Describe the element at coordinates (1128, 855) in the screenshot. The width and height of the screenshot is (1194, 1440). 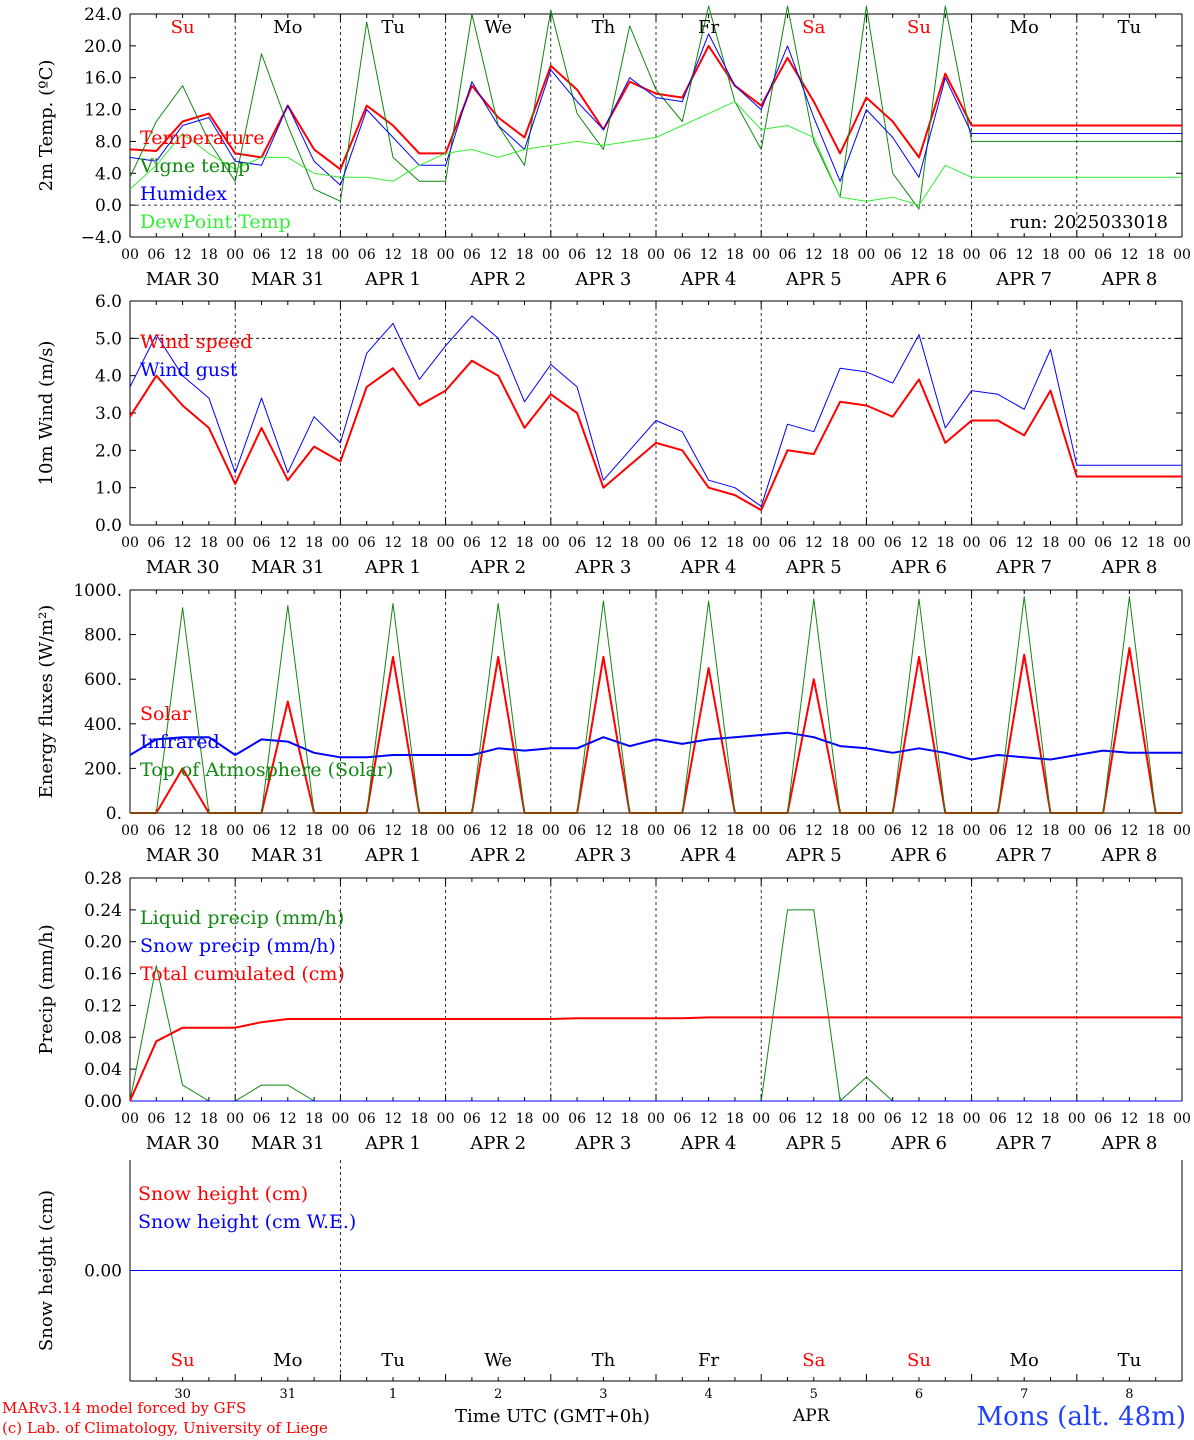
I see `date-label: APR 8` at that location.